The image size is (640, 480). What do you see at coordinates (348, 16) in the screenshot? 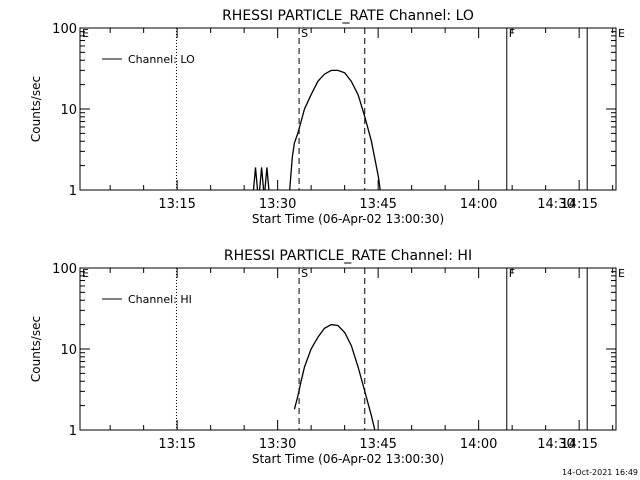
I see `chart-title: RHESSI PARTICLE_RATE Channel: LO` at bounding box center [348, 16].